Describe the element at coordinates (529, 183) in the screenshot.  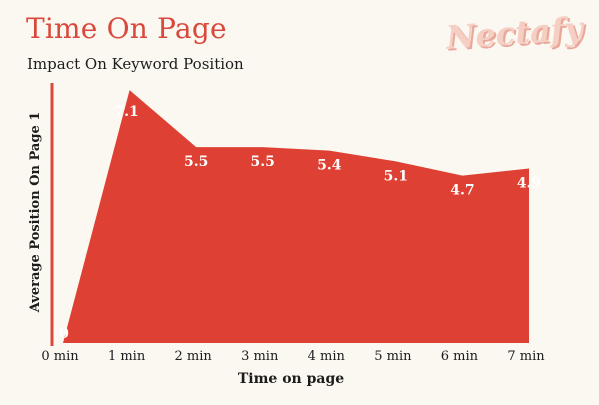
I see `data-label: 4.9` at that location.